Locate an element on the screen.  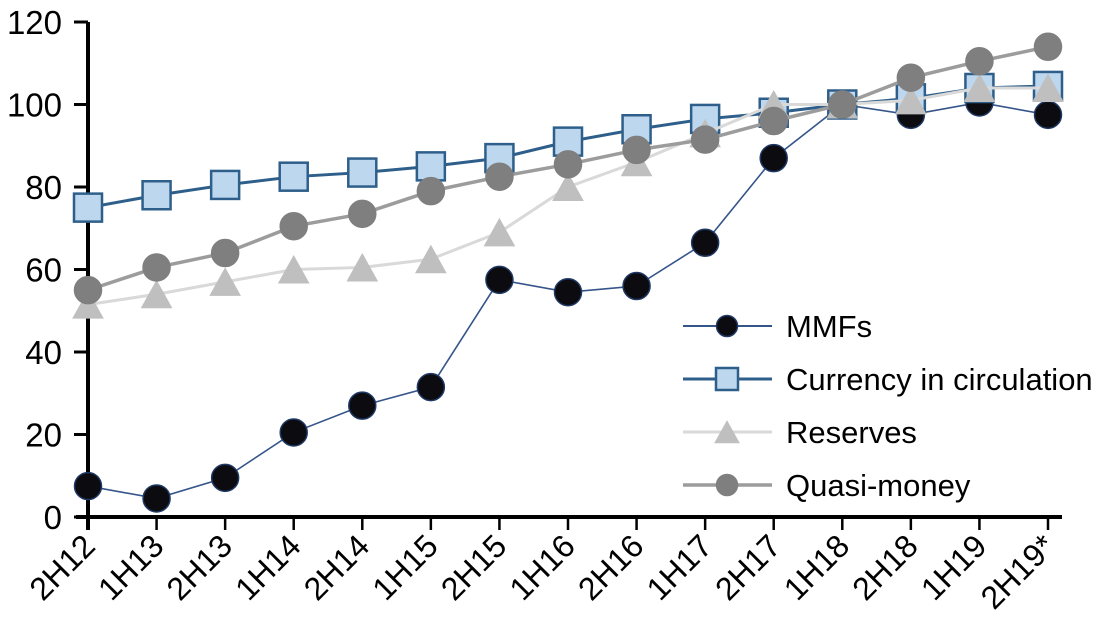
y-axis-tick-label: 40 is located at coordinates (43, 352).